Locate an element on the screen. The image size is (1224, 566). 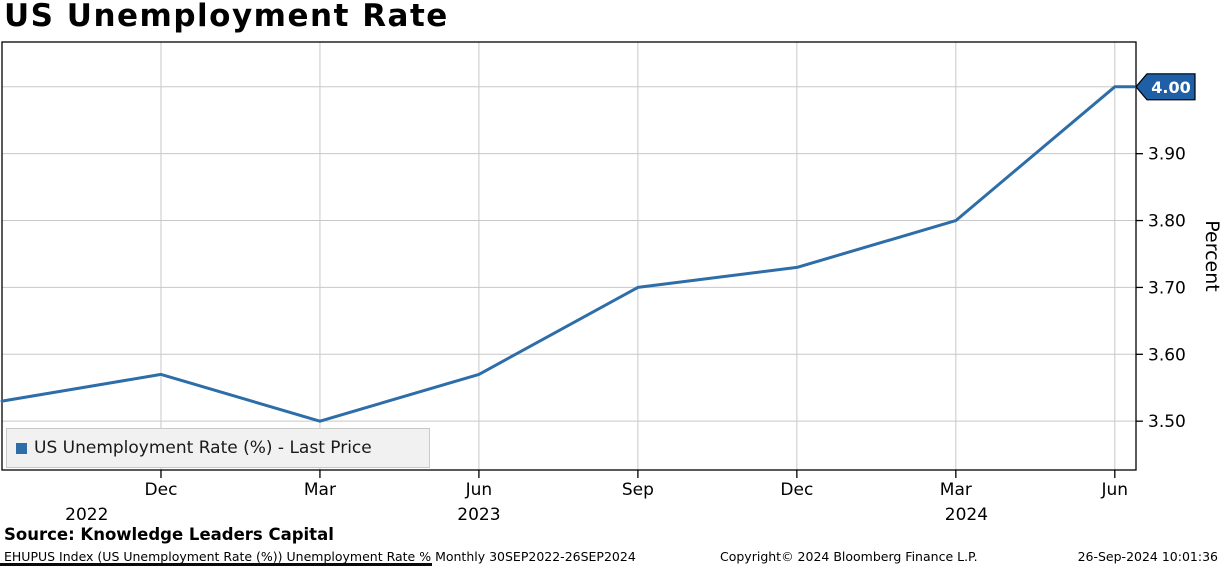
timestamp-text: 26-Sep-2024 10:01:36 is located at coordinates (1147, 556).